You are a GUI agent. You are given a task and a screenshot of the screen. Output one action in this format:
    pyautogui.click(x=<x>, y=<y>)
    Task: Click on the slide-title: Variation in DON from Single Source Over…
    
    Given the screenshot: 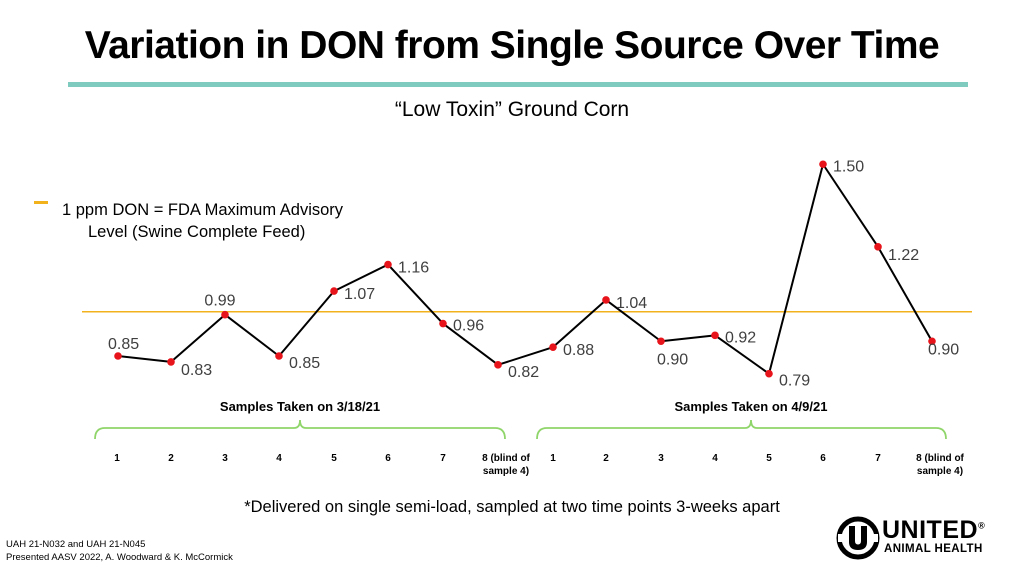 What is the action you would take?
    pyautogui.click(x=512, y=45)
    